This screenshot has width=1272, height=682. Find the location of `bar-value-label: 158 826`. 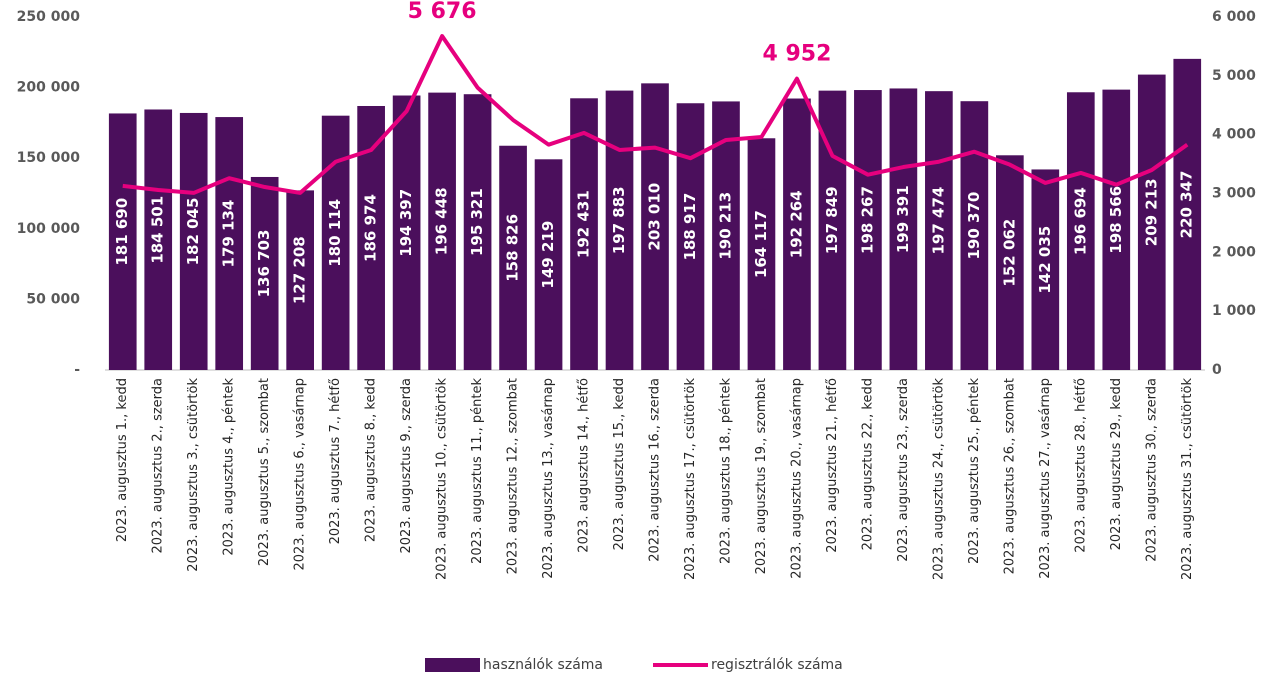

bar-value-label: 158 826 is located at coordinates (513, 248).